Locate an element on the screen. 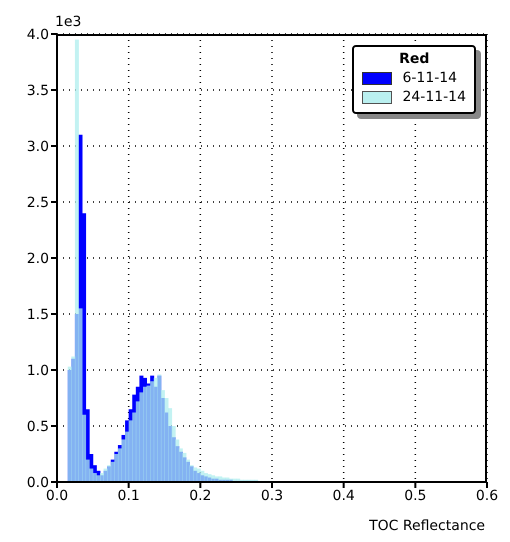 The width and height of the screenshot is (510, 542). x-tick-label: 0.4 is located at coordinates (343, 496).